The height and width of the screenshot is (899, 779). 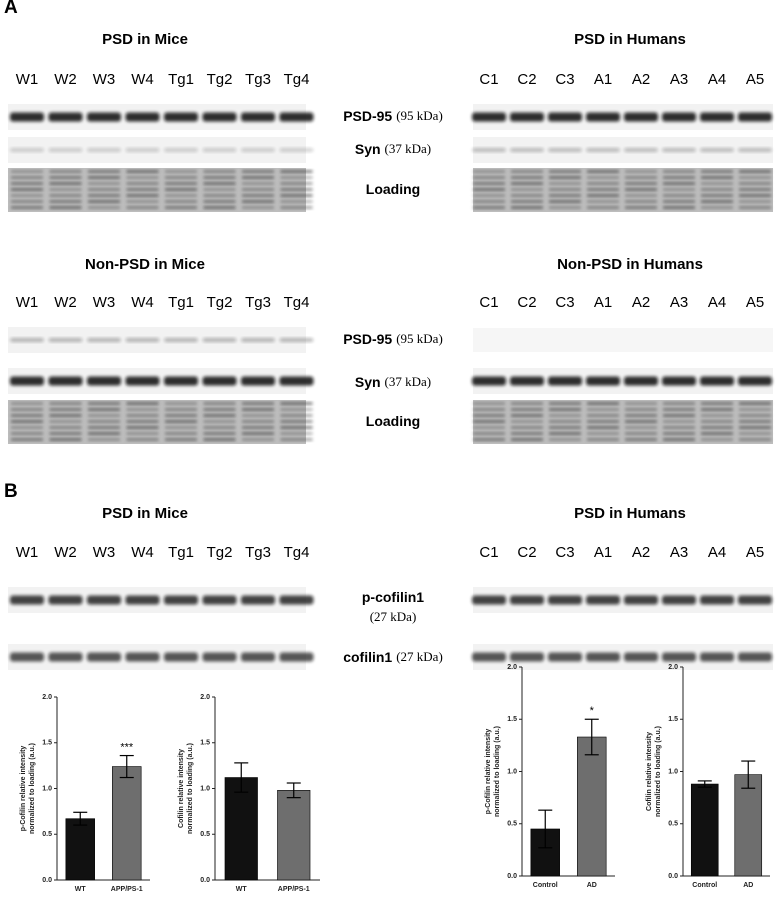 What do you see at coordinates (622, 587) in the screenshot?
I see `blot-panel: PSD in Humans C1 C2 C3 A1 A2 A3 A4 A5` at bounding box center [622, 587].